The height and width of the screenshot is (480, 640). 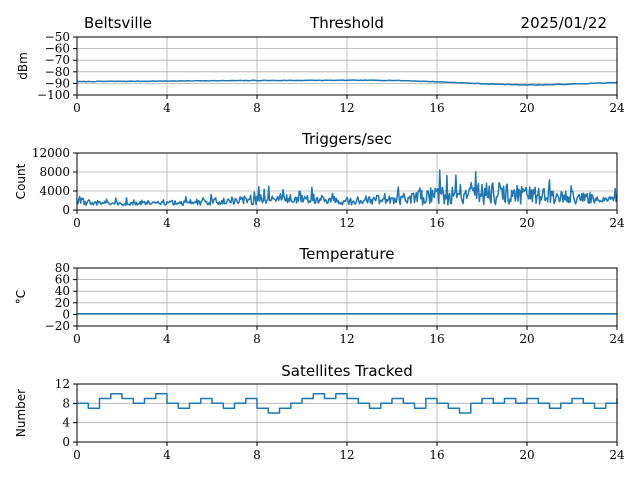 What do you see at coordinates (346, 139) in the screenshot?
I see `chart-title: Triggers/sec` at bounding box center [346, 139].